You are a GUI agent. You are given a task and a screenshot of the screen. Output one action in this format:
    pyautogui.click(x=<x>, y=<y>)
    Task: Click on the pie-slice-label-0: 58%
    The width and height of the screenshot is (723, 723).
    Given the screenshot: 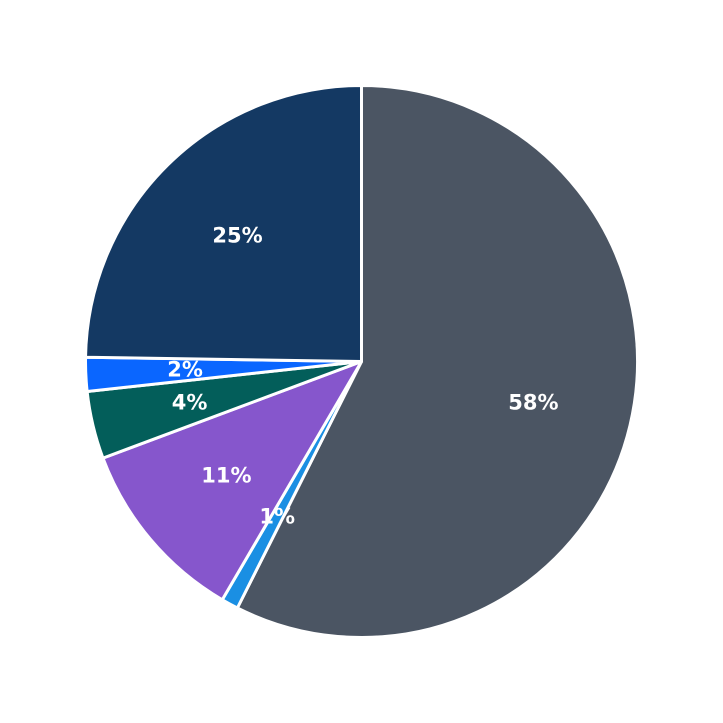 What is the action you would take?
    pyautogui.click(x=533, y=402)
    